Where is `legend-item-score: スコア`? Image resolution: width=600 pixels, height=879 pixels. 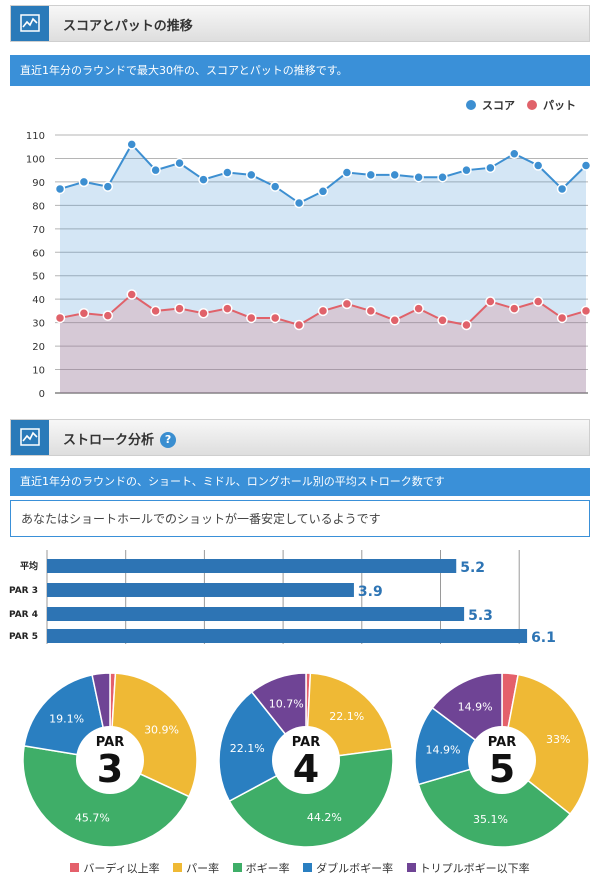
legend-item-score: スコア is located at coordinates (490, 105).